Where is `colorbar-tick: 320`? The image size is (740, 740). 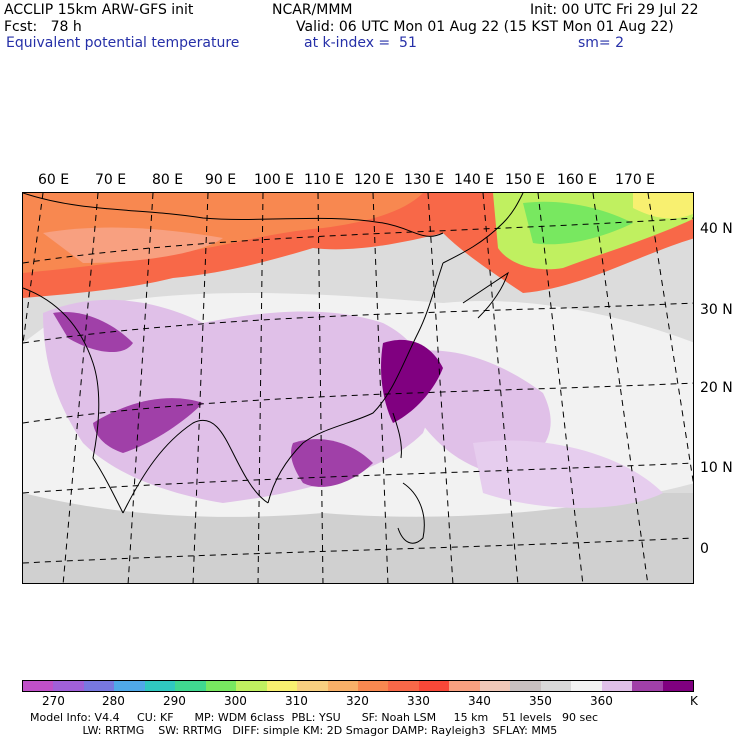
colorbar-tick: 320 is located at coordinates (357, 701).